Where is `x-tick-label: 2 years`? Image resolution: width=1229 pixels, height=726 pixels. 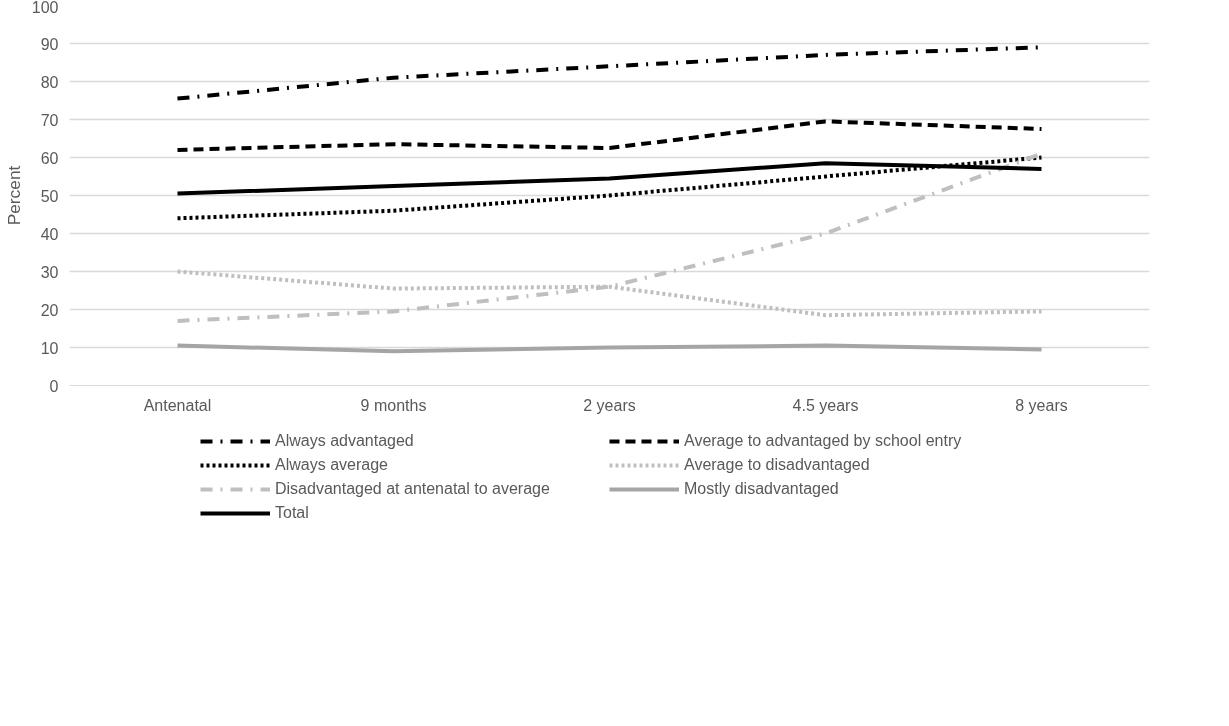
x-tick-label: 2 years is located at coordinates (609, 405).